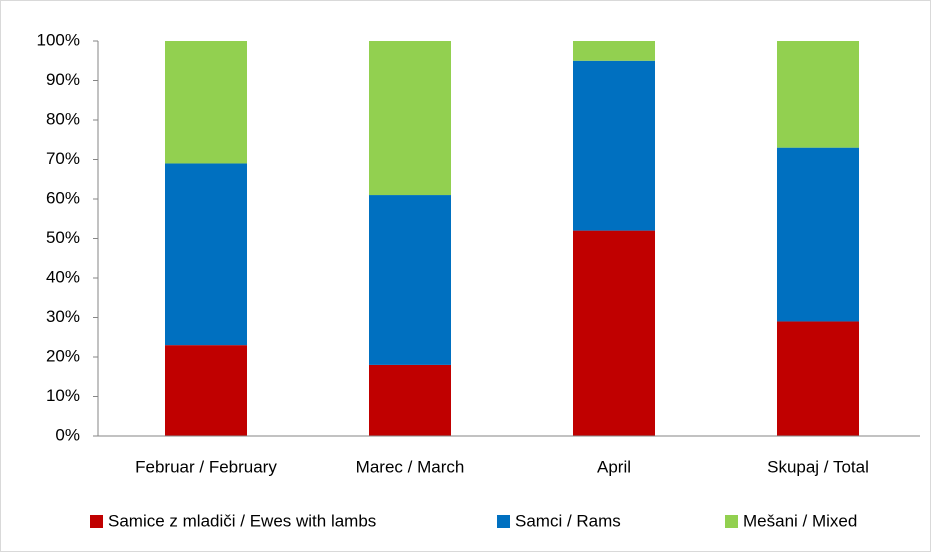 This screenshot has height=553, width=932. What do you see at coordinates (206, 466) in the screenshot?
I see `x-tick-label: Februar / February` at bounding box center [206, 466].